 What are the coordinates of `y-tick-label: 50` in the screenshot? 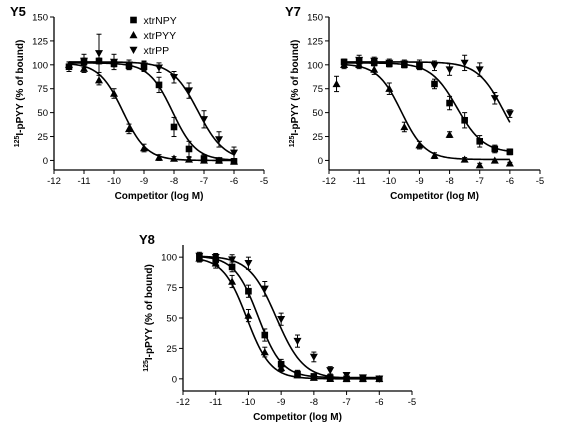 It's located at (317, 113).